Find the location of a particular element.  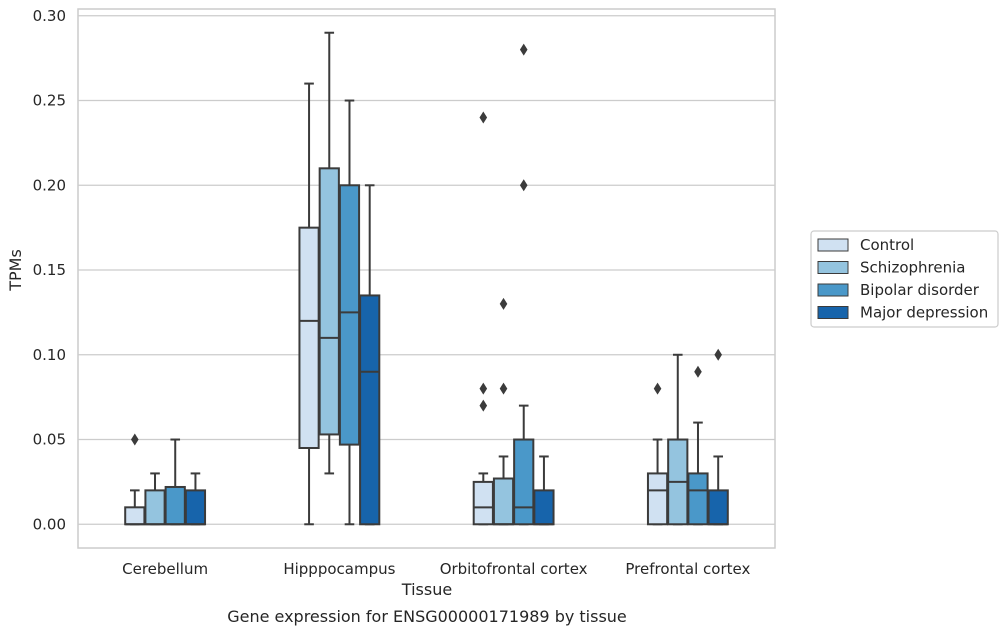

x-axis-label: Tissue is located at coordinates (426, 589).